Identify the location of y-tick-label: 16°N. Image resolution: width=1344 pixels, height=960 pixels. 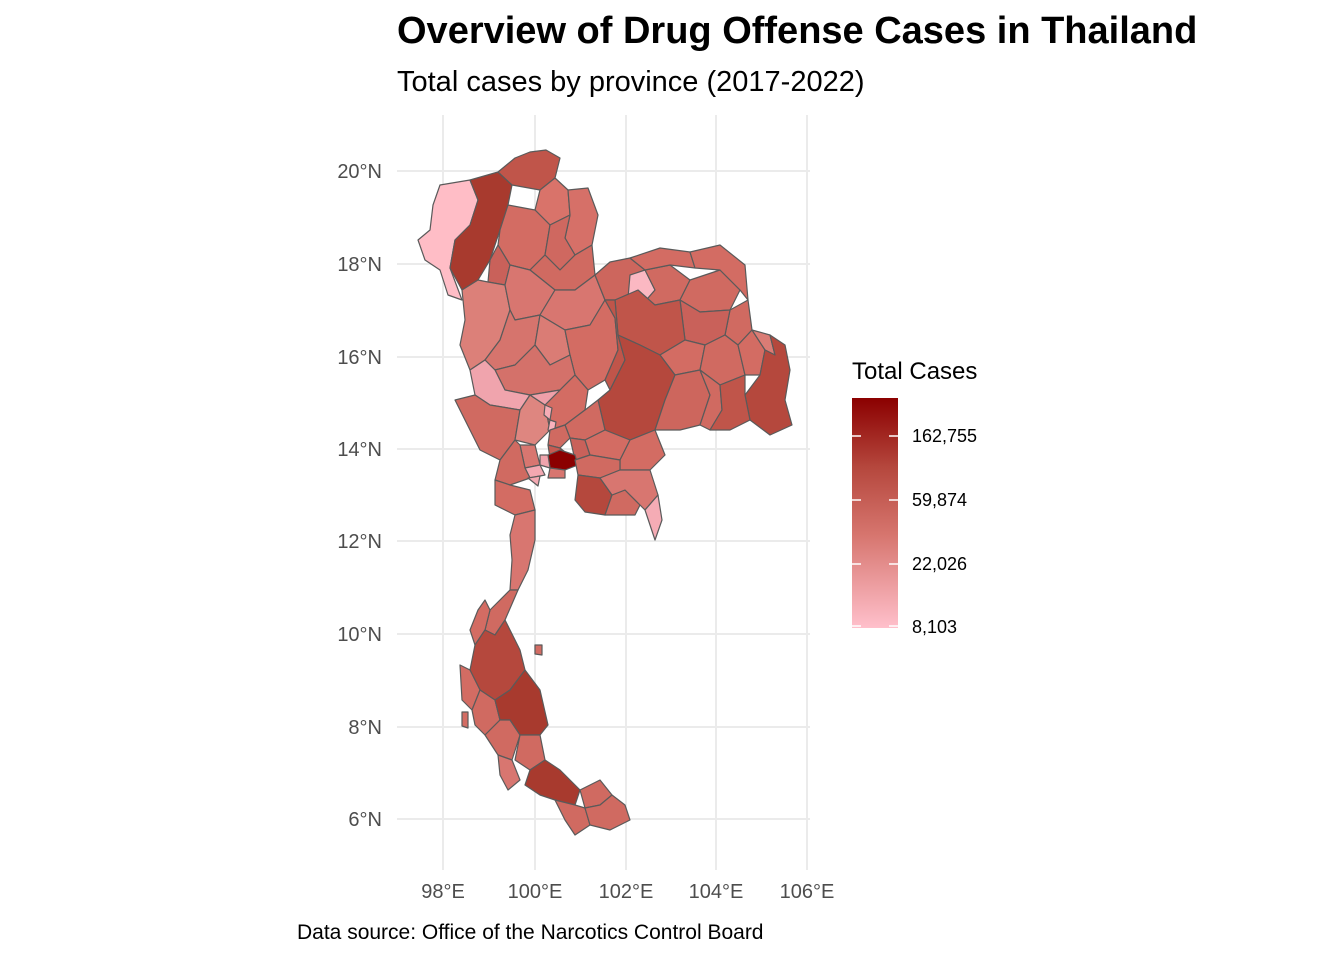
(359, 358).